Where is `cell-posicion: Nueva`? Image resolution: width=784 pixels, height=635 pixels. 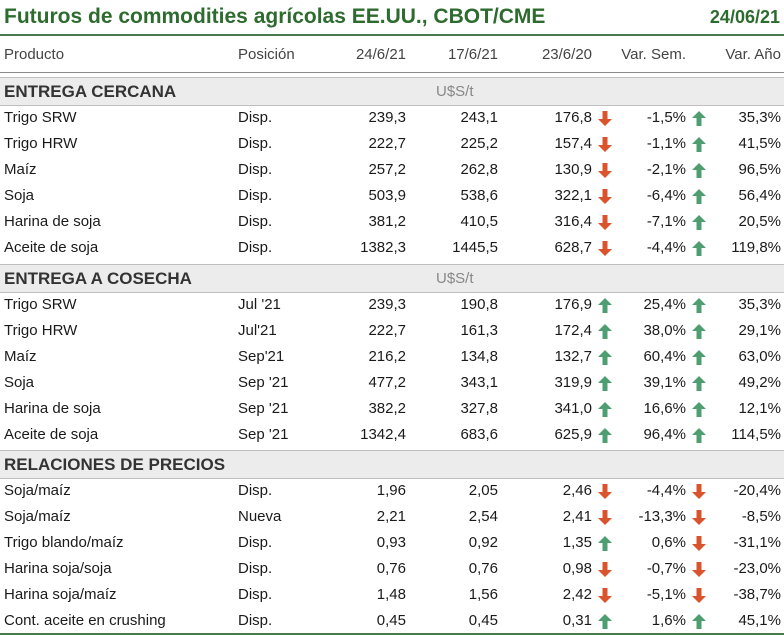 cell-posicion: Nueva is located at coordinates (260, 516).